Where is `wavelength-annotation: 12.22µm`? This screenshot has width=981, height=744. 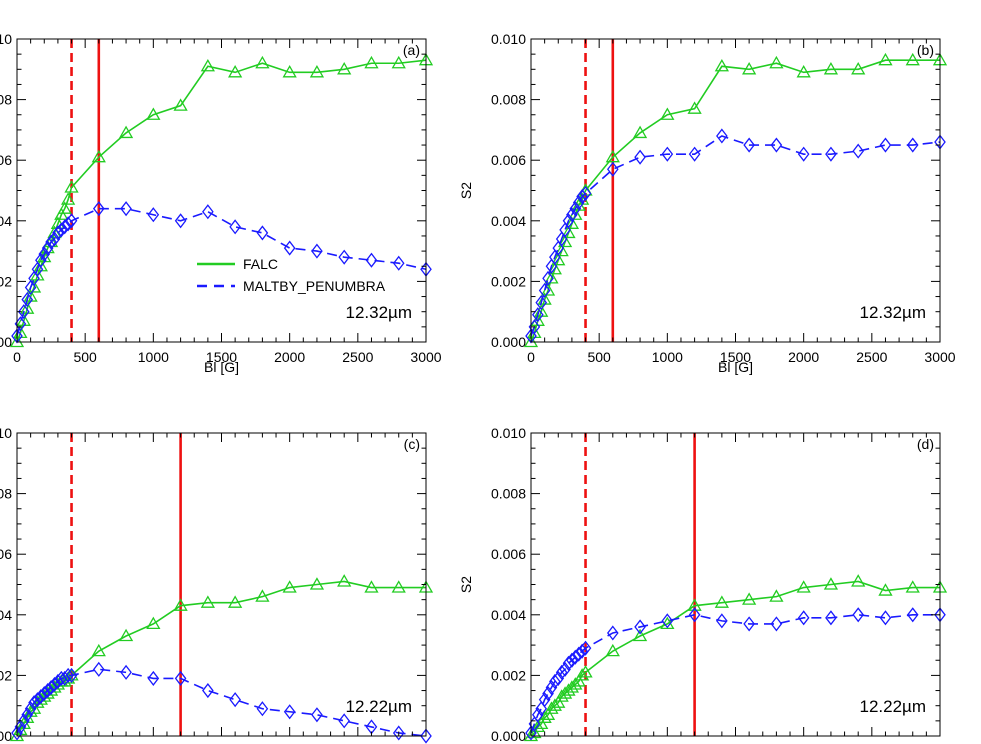 wavelength-annotation: 12.22µm is located at coordinates (379, 706).